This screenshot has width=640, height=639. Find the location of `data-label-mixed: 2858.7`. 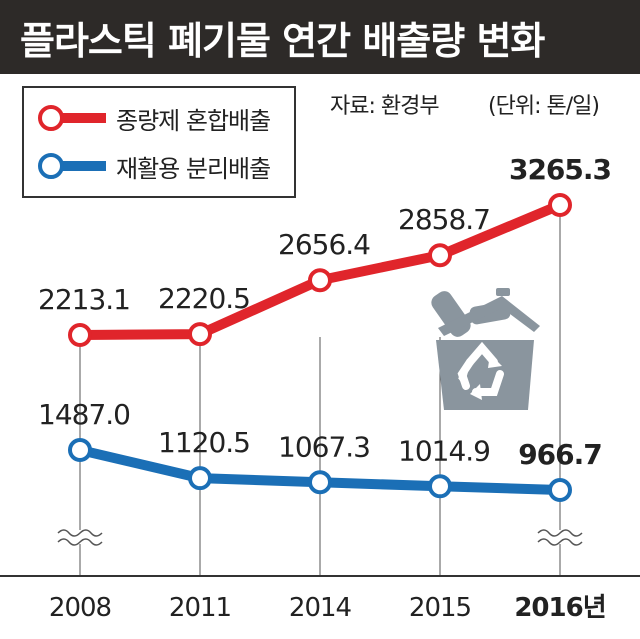

data-label-mixed: 2858.7 is located at coordinates (444, 219).